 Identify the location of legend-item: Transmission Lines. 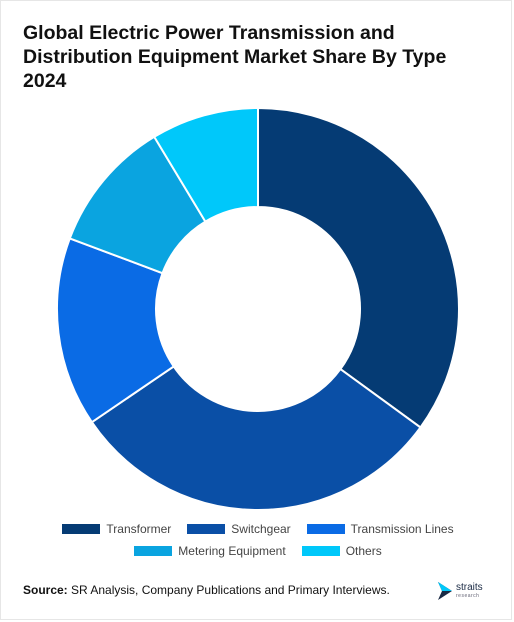
(380, 529).